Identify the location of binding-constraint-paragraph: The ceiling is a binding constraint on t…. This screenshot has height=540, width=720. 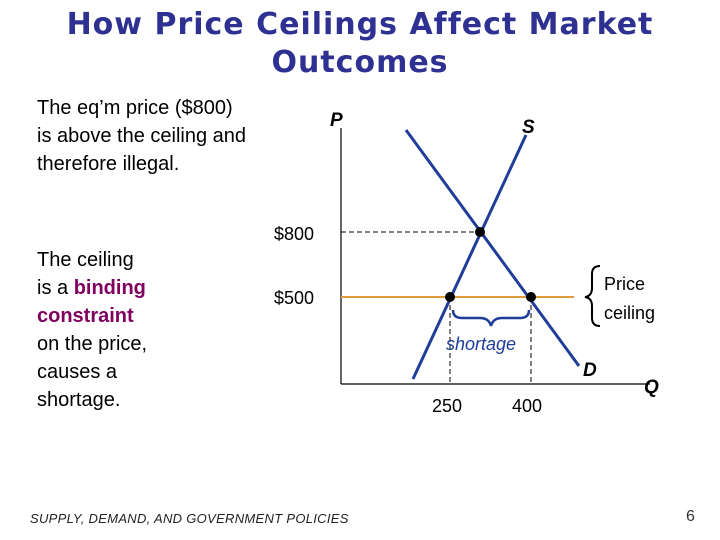
(144, 330).